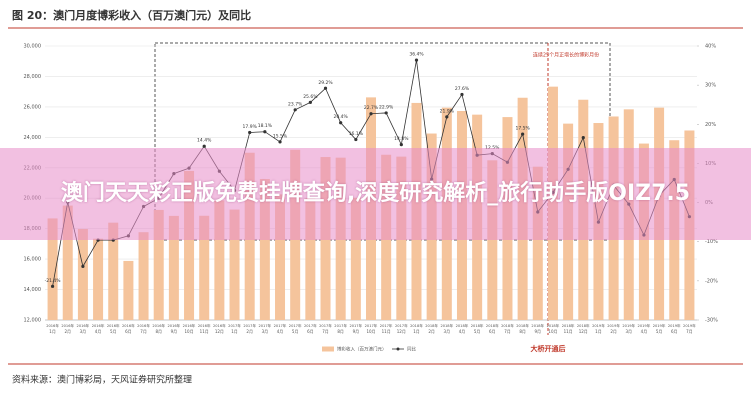 The width and height of the screenshot is (751, 400). I want to click on data-label: 17.9%, so click(250, 127).